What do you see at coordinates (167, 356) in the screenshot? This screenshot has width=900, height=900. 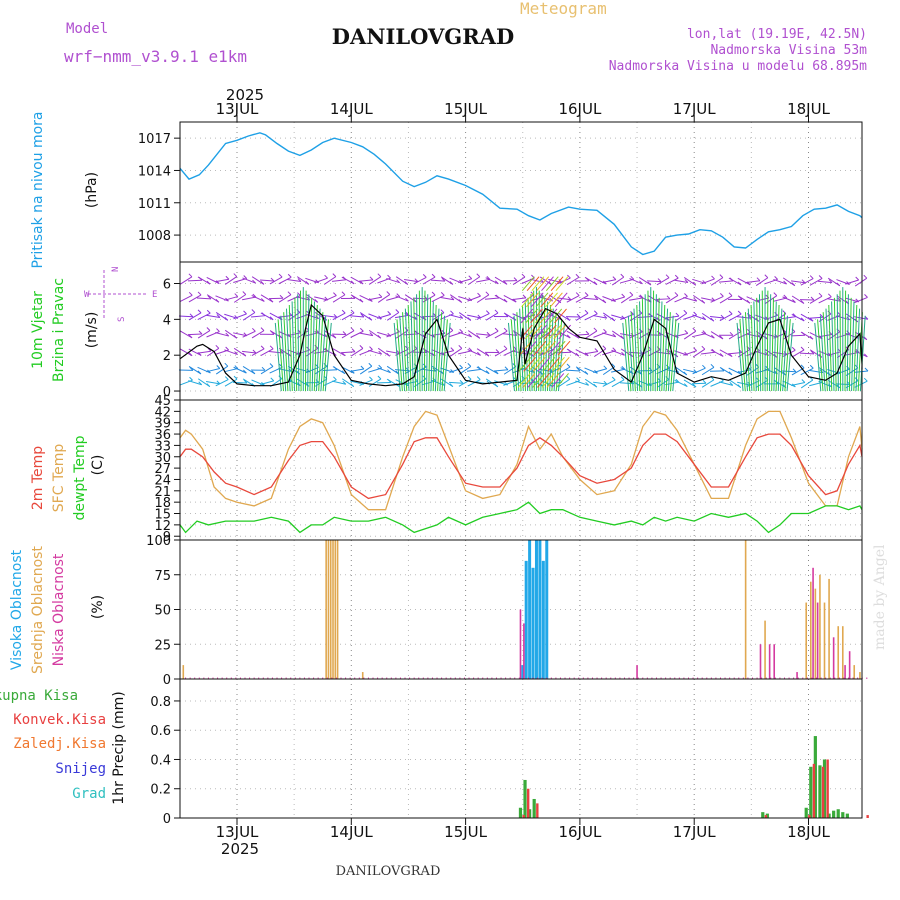 I see `y-tick-label: 2` at bounding box center [167, 356].